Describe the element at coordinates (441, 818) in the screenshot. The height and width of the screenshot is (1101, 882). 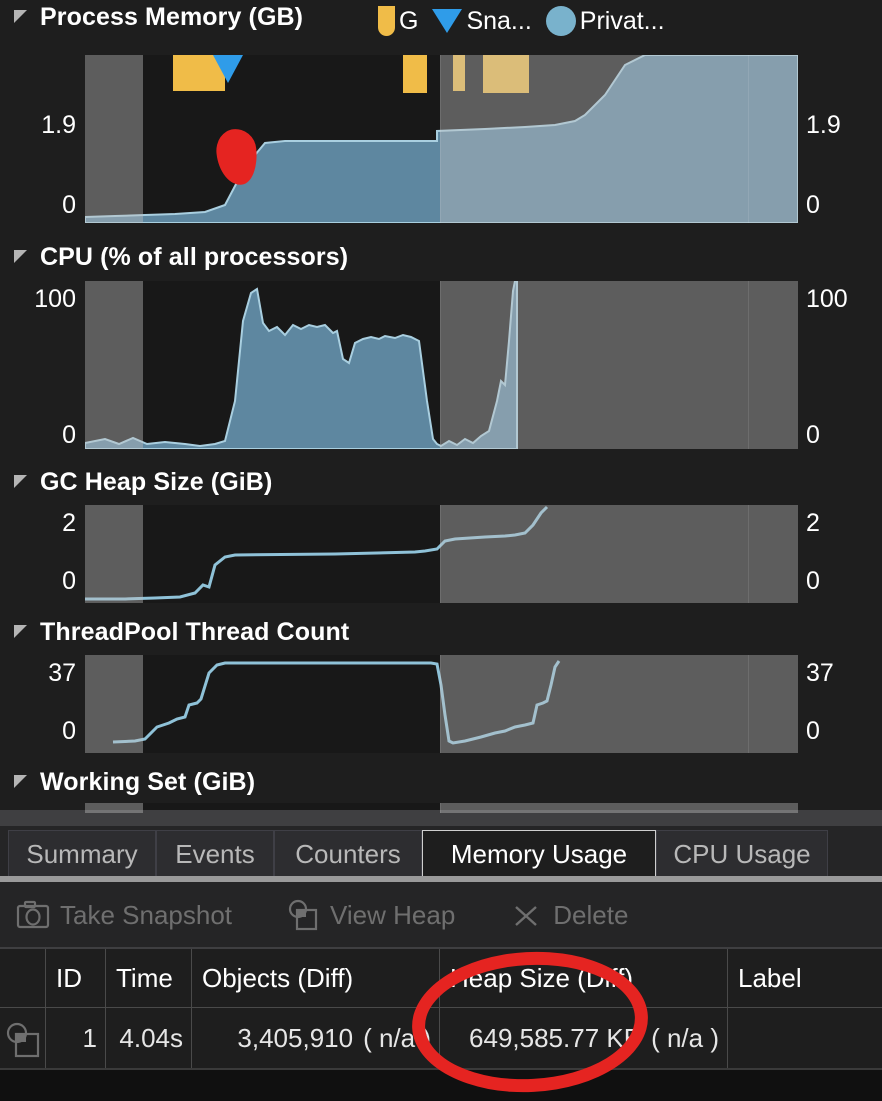
I see `pane-splitter` at that location.